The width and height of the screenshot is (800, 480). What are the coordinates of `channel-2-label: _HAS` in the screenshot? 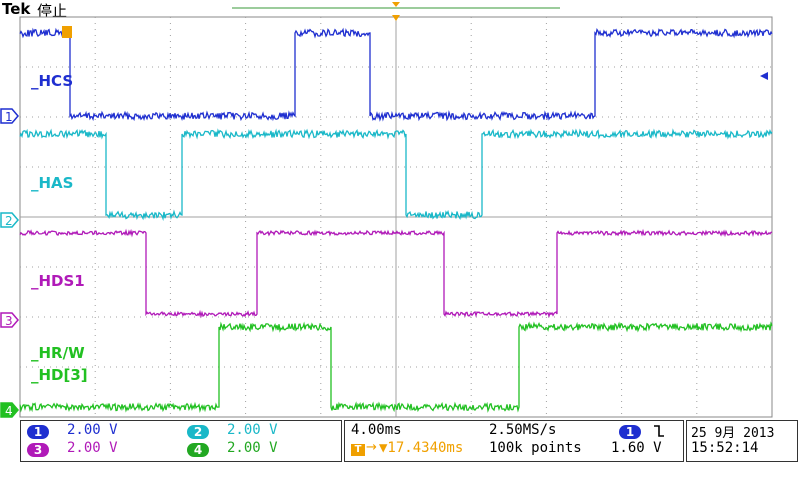 It's located at (52, 183).